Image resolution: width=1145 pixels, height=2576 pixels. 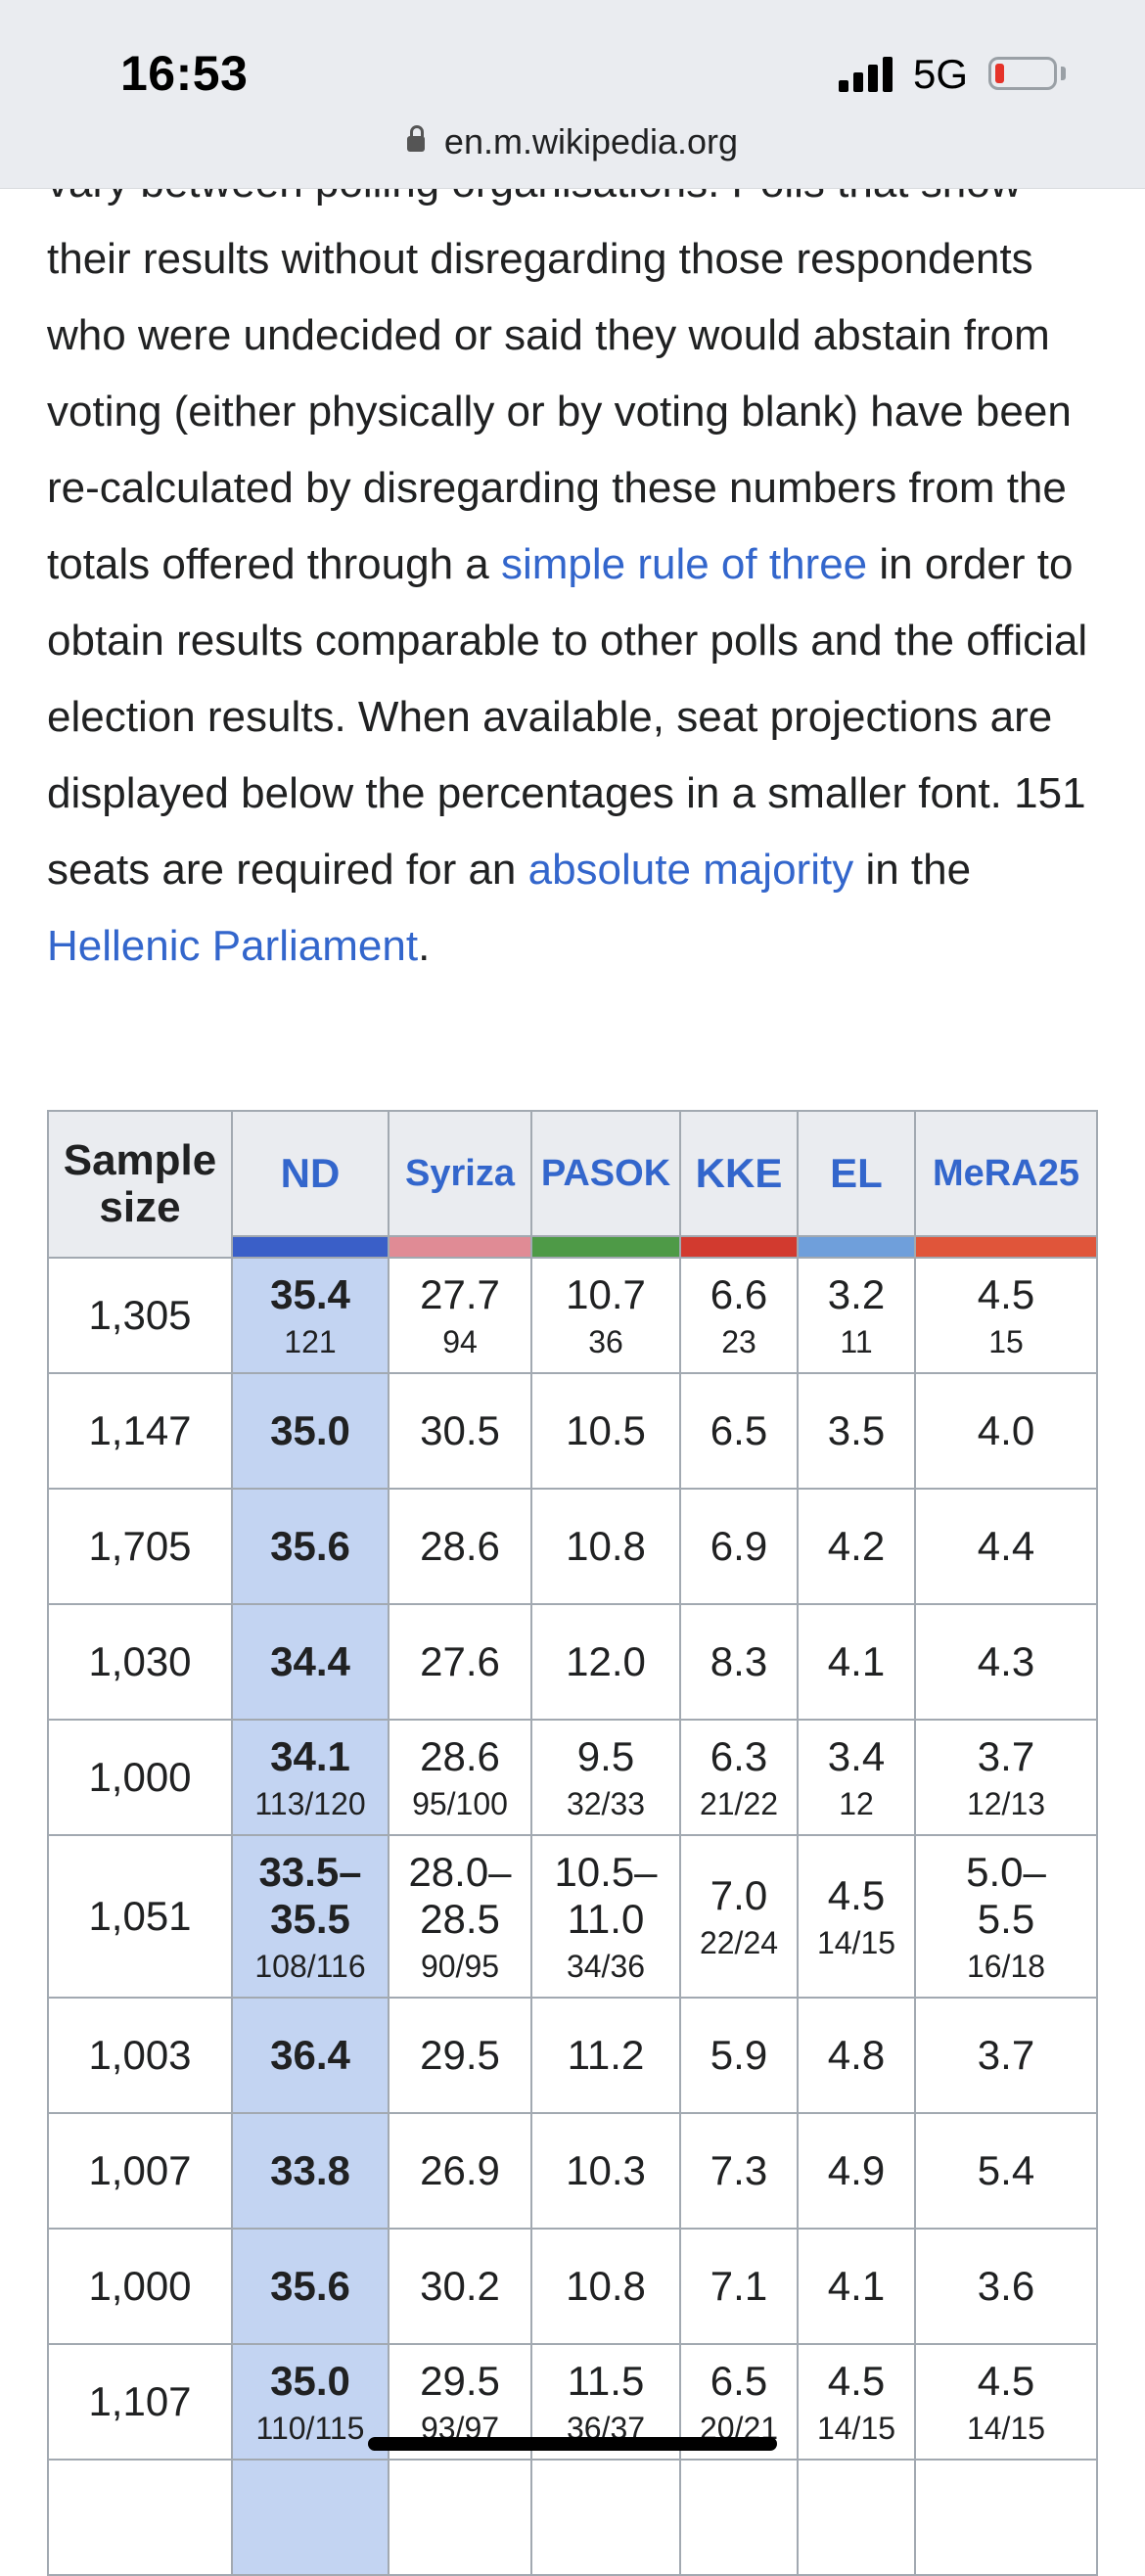 What do you see at coordinates (460, 1431) in the screenshot?
I see `syriza-cell: 30.5` at bounding box center [460, 1431].